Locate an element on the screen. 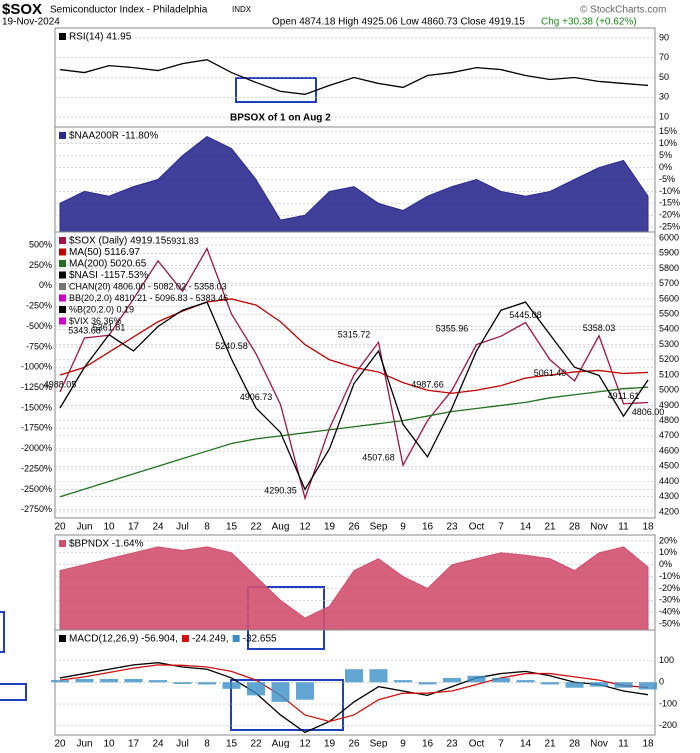  price-annotation: 5061.40 is located at coordinates (550, 373).